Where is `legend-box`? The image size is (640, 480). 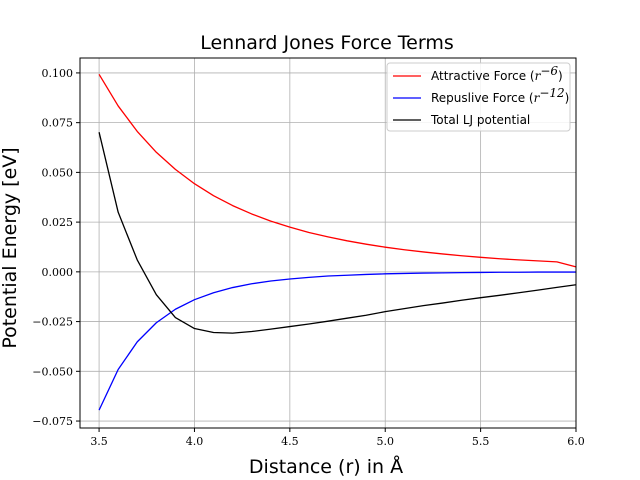
legend-box is located at coordinates (478, 97).